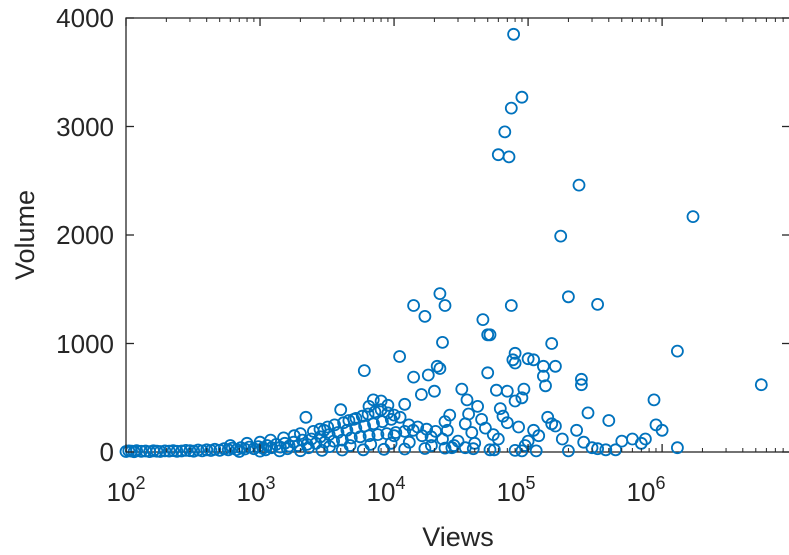 The image size is (789, 555). I want to click on tick-label-x-3-exp: 4, so click(400, 483).